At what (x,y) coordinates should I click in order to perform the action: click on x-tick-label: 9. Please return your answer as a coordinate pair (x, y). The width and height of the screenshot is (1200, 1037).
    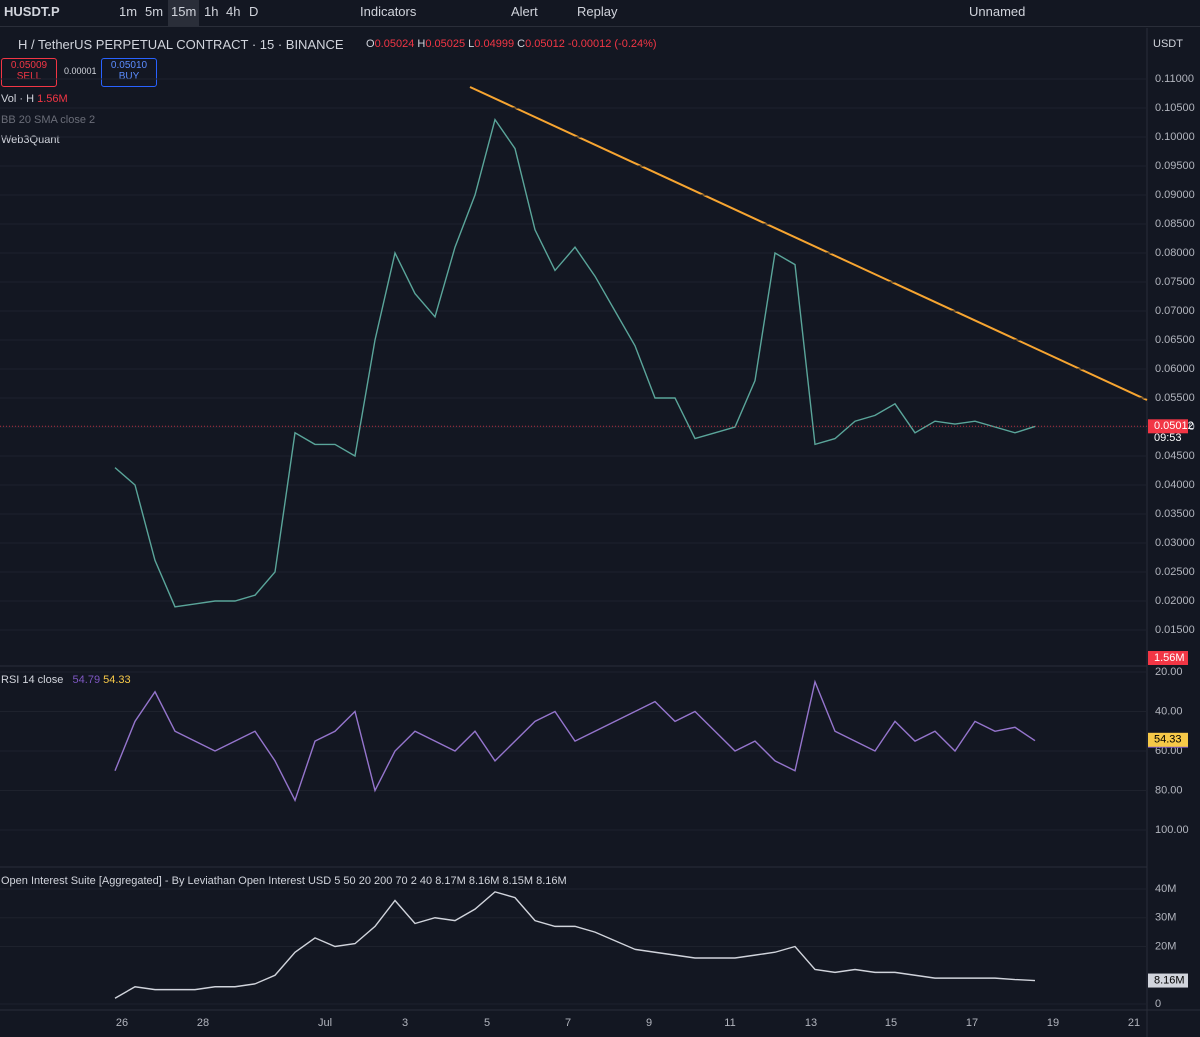
    Looking at the image, I should click on (649, 1023).